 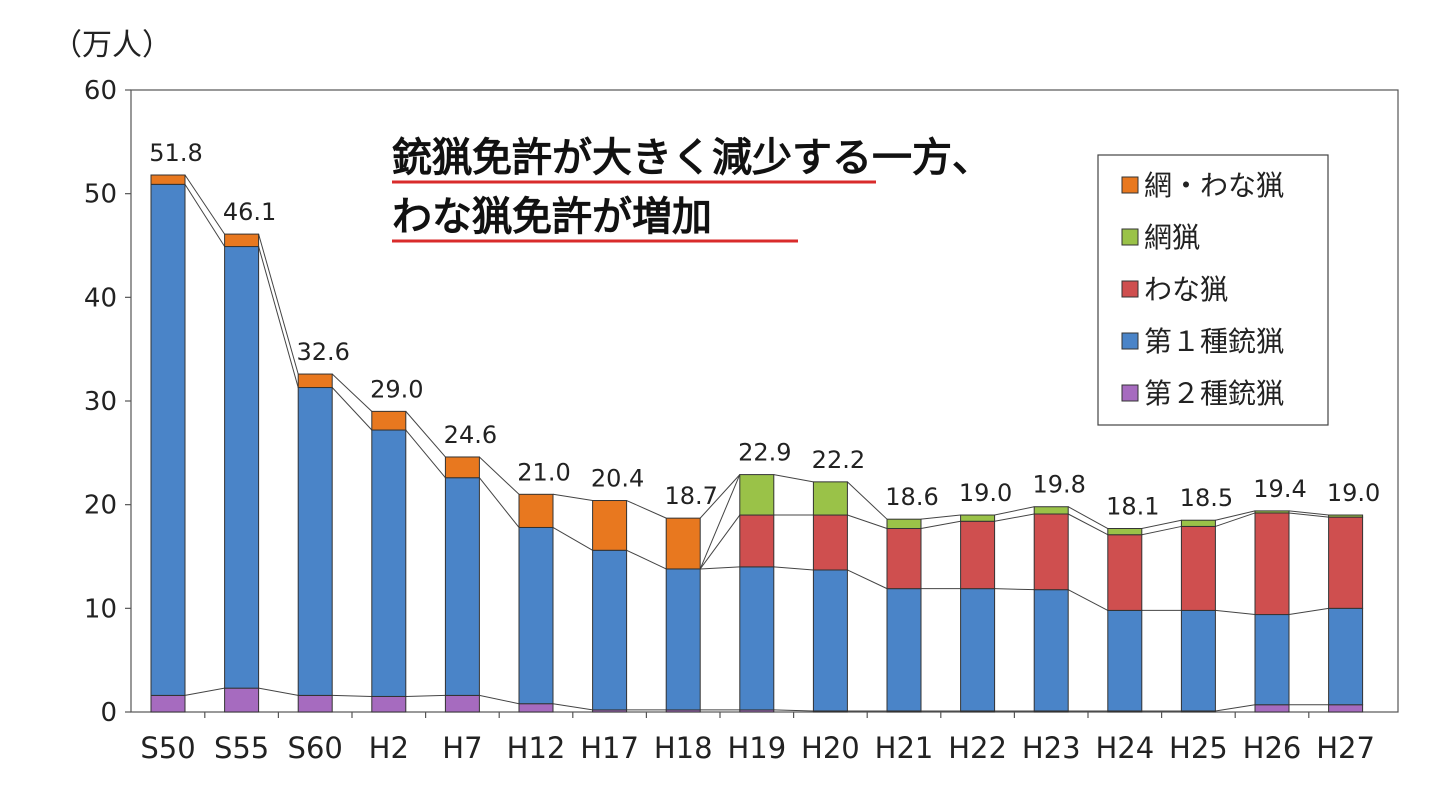 What do you see at coordinates (396, 389) in the screenshot?
I see `total-data-label: 29.0` at bounding box center [396, 389].